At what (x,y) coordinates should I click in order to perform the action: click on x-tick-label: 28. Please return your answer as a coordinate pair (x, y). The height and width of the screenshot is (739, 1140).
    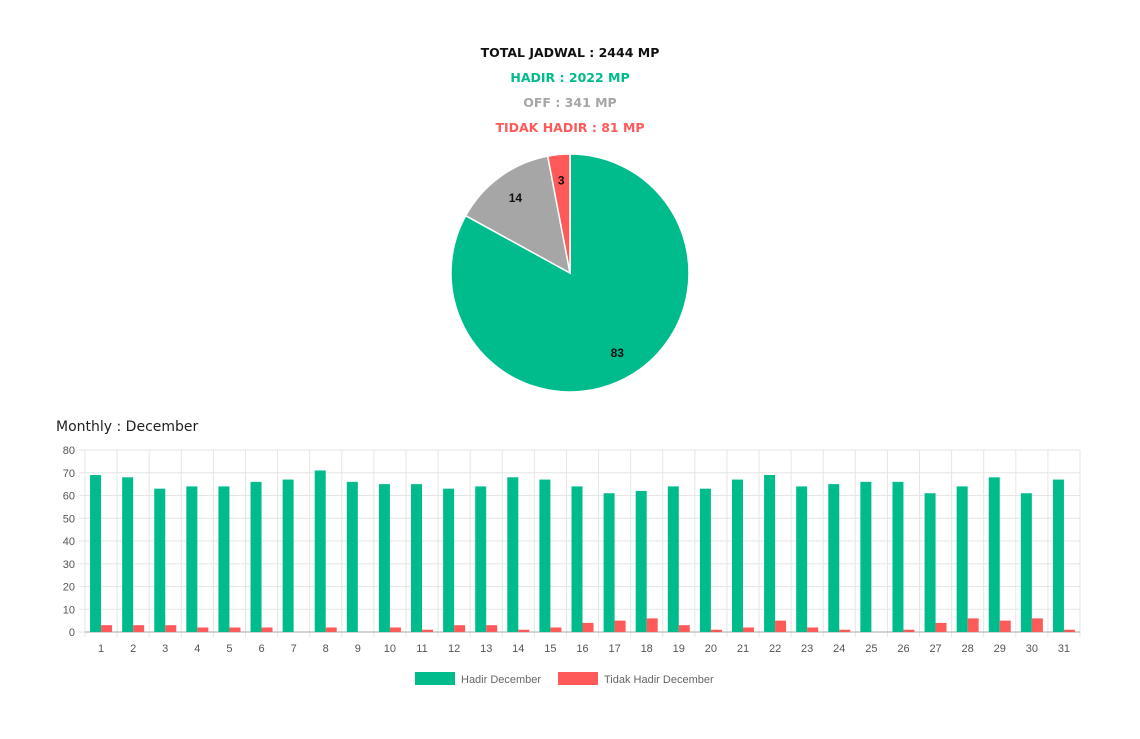
    Looking at the image, I should click on (968, 649).